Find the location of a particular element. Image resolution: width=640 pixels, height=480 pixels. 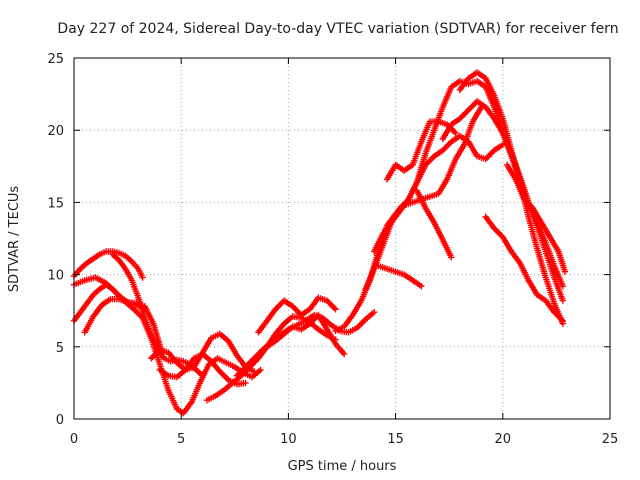

x-axis-label: GPS time / hours is located at coordinates (342, 466).